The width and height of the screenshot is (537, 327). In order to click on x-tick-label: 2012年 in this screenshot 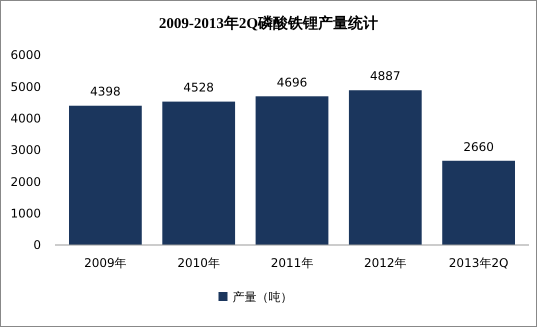, I will do `click(385, 263)`.